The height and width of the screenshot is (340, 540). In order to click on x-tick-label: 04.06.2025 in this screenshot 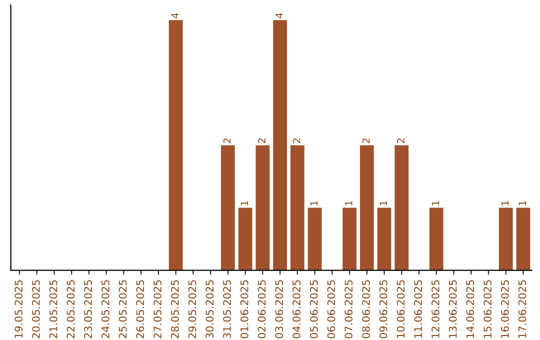, I will do `click(296, 309)`.